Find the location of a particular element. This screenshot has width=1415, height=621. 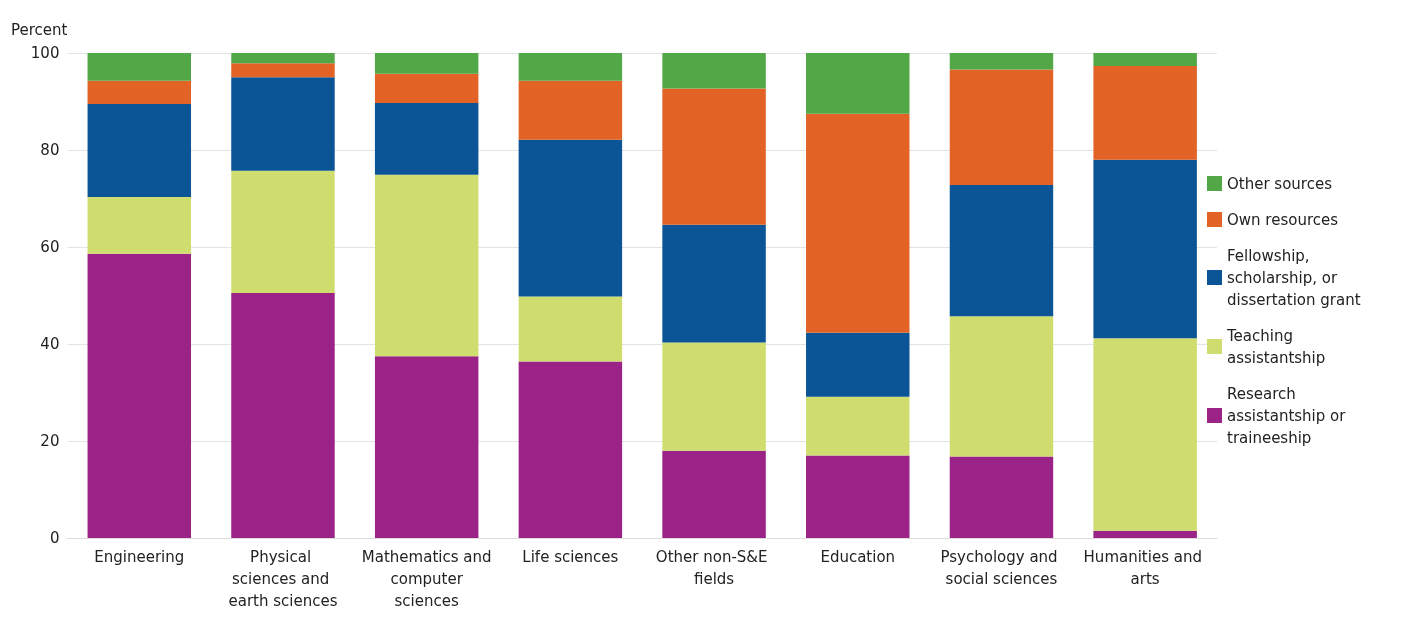

x-tick-label: Engineering is located at coordinates (139, 557).